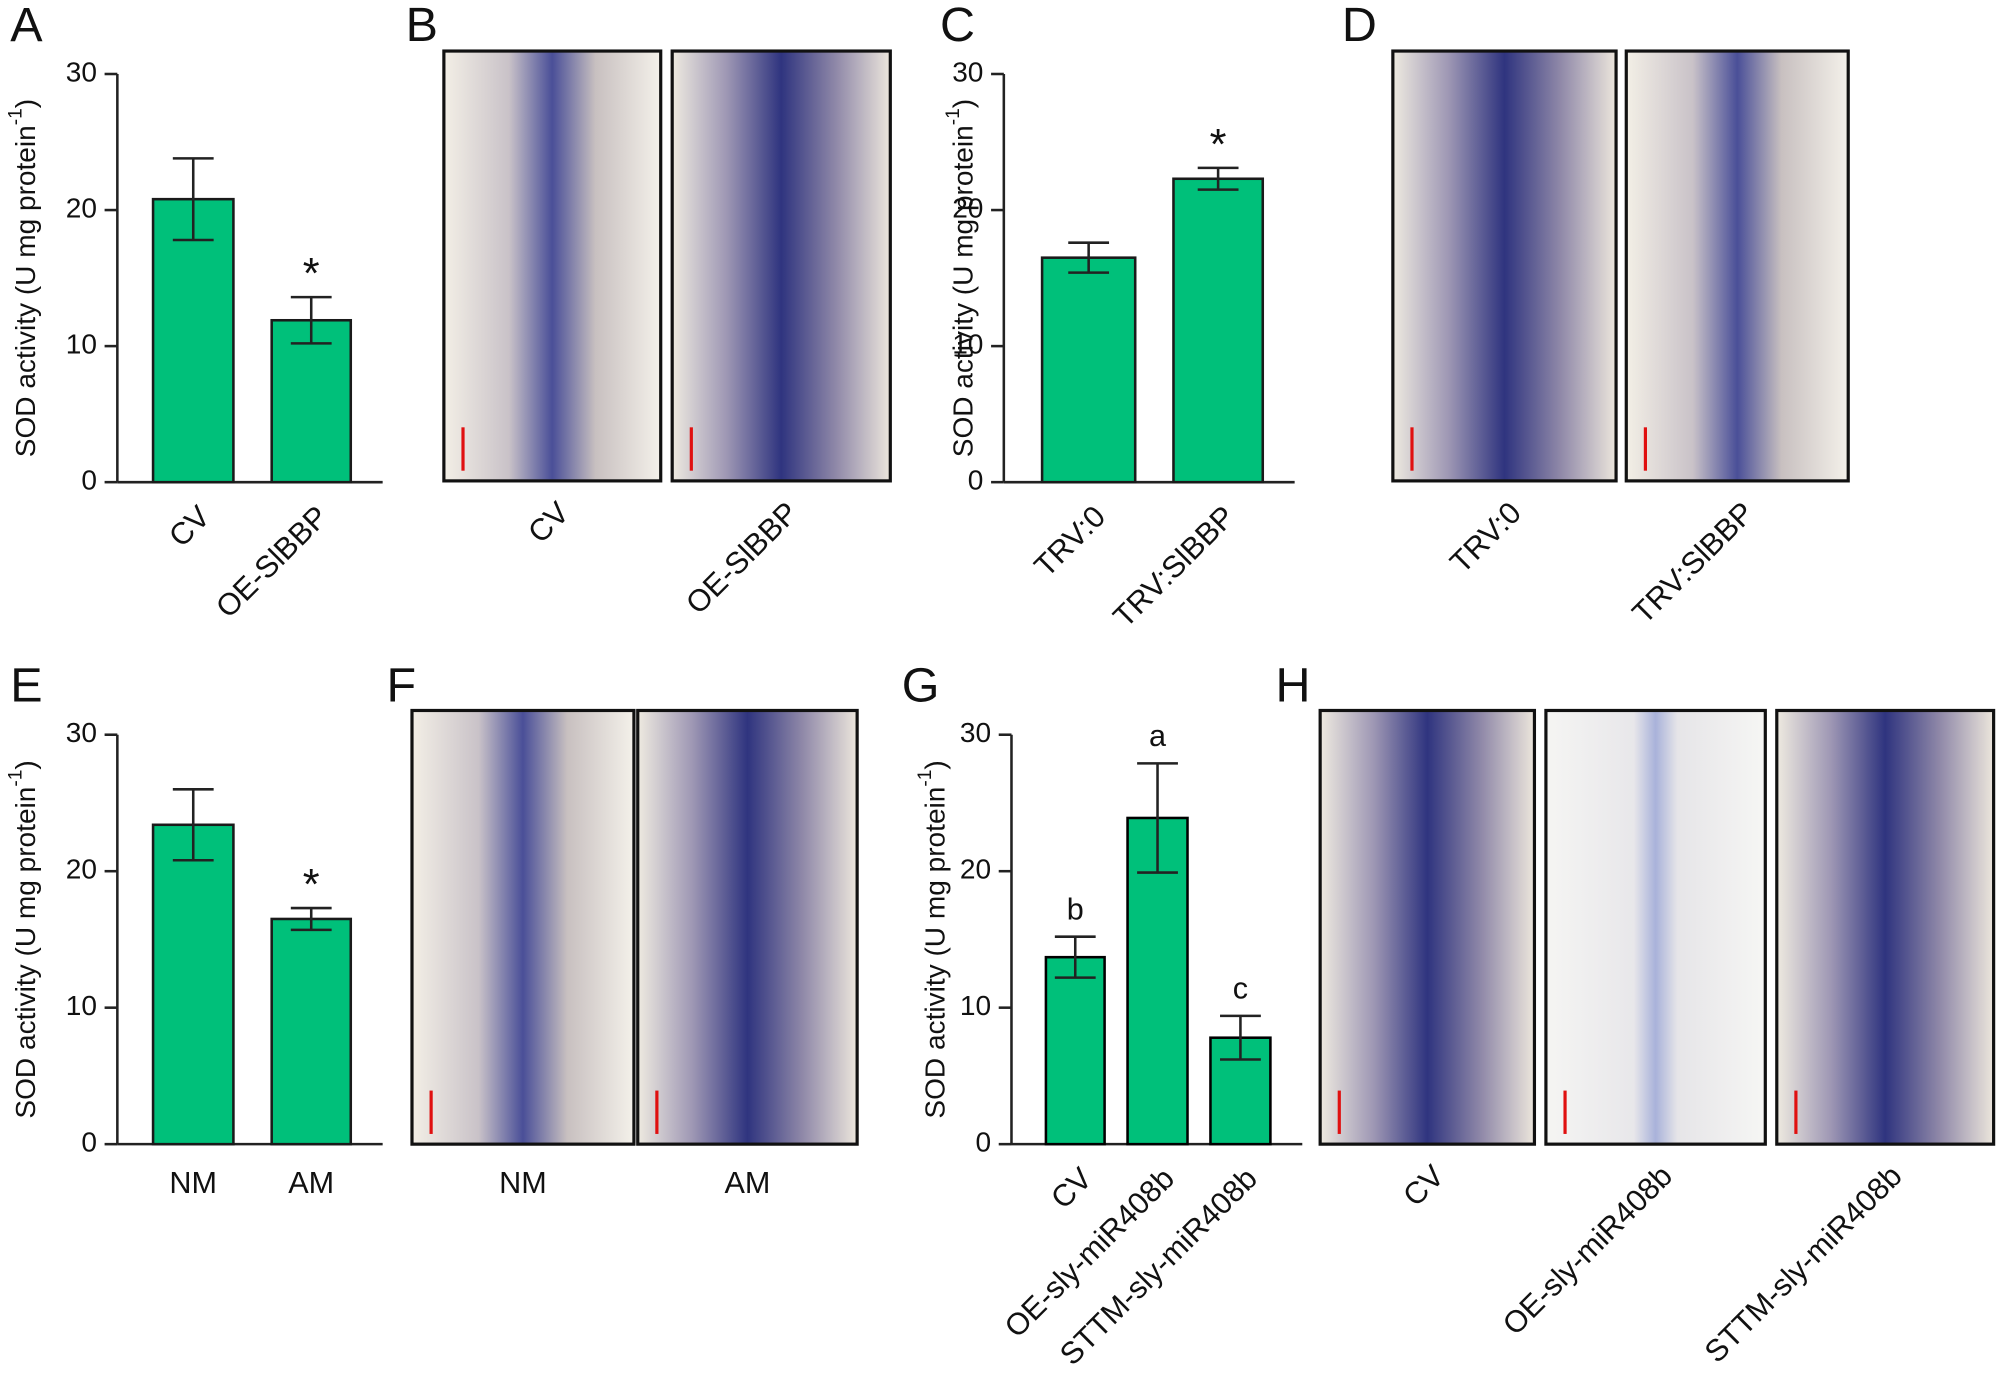  Describe the element at coordinates (1158, 736) in the screenshot. I see `annotation: a` at that location.